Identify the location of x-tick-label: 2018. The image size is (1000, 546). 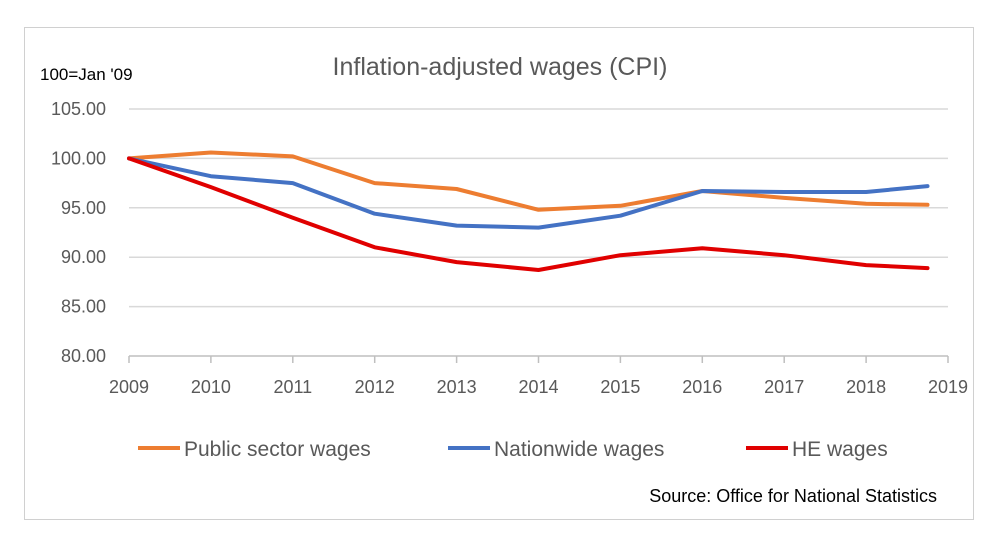
(866, 387).